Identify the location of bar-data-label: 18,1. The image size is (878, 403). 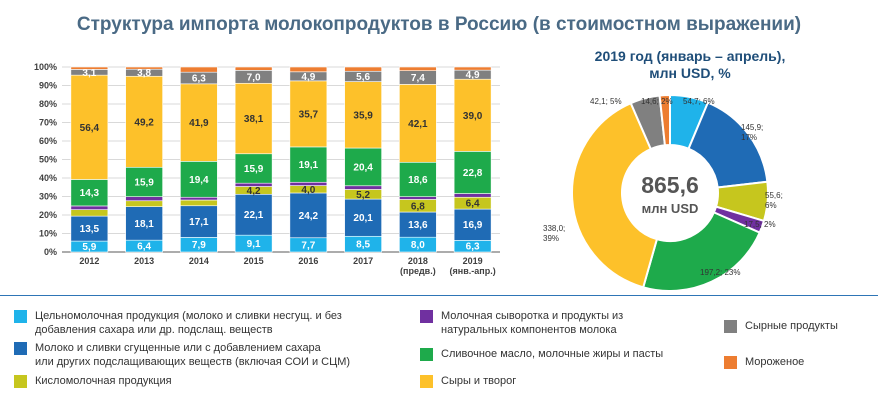
(144, 224).